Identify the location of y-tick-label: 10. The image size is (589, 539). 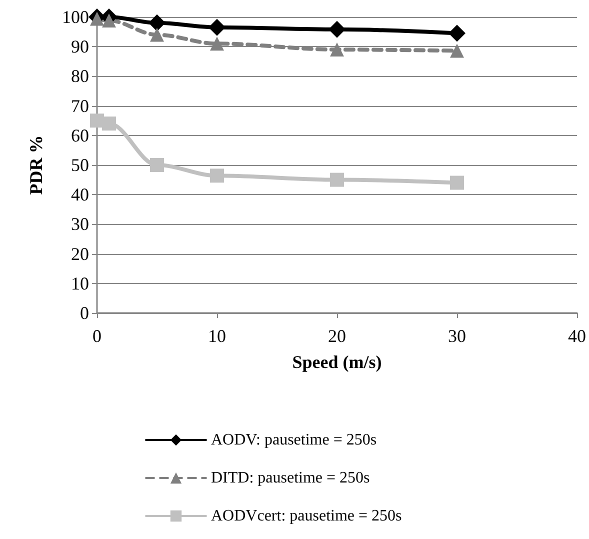
(80, 283).